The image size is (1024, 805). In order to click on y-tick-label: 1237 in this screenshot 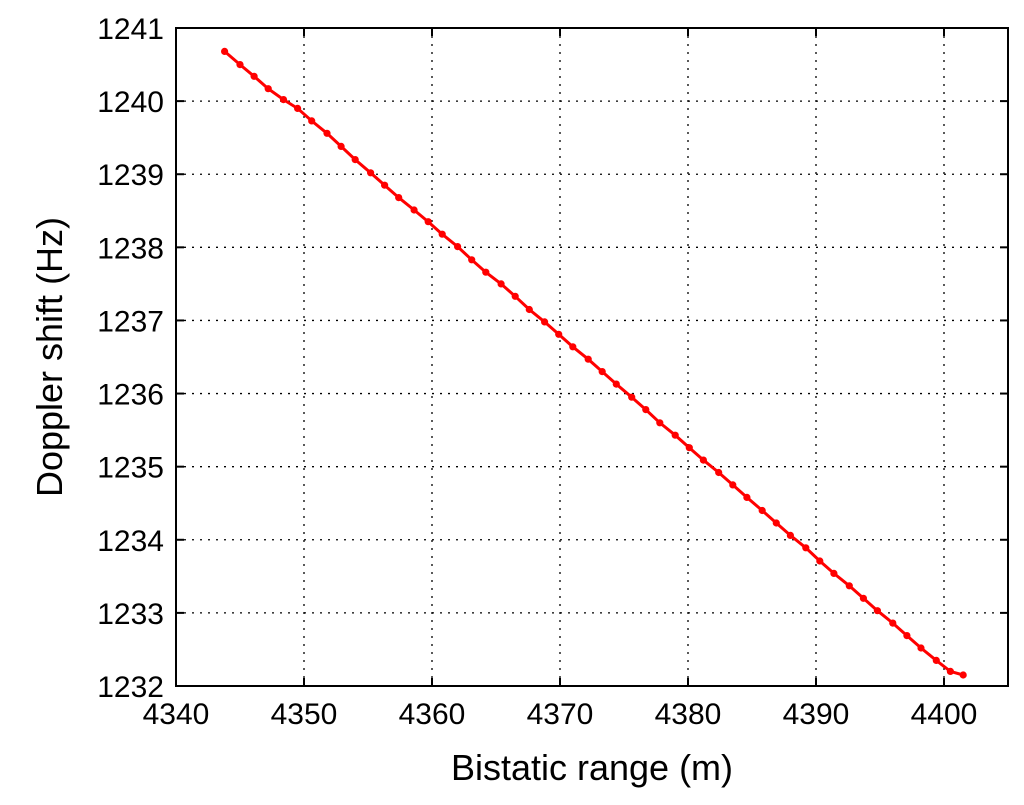, I will do `click(130, 321)`.